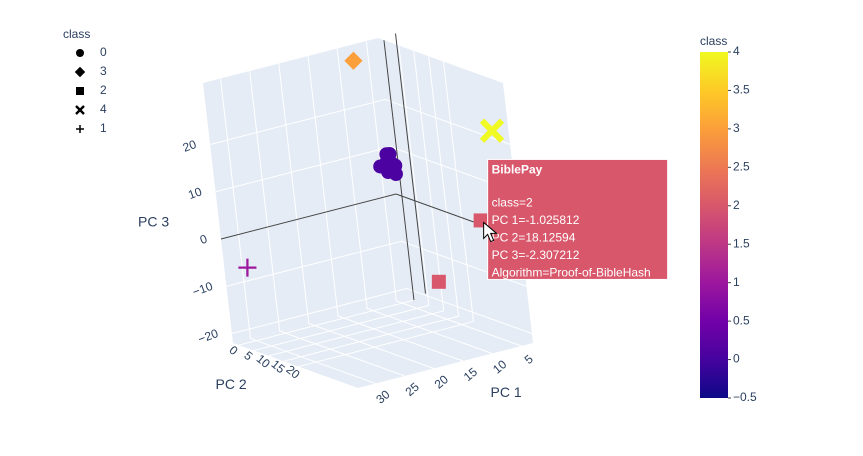 Image resolution: width=863 pixels, height=456 pixels. I want to click on x-tick-label: 10, so click(499, 367).